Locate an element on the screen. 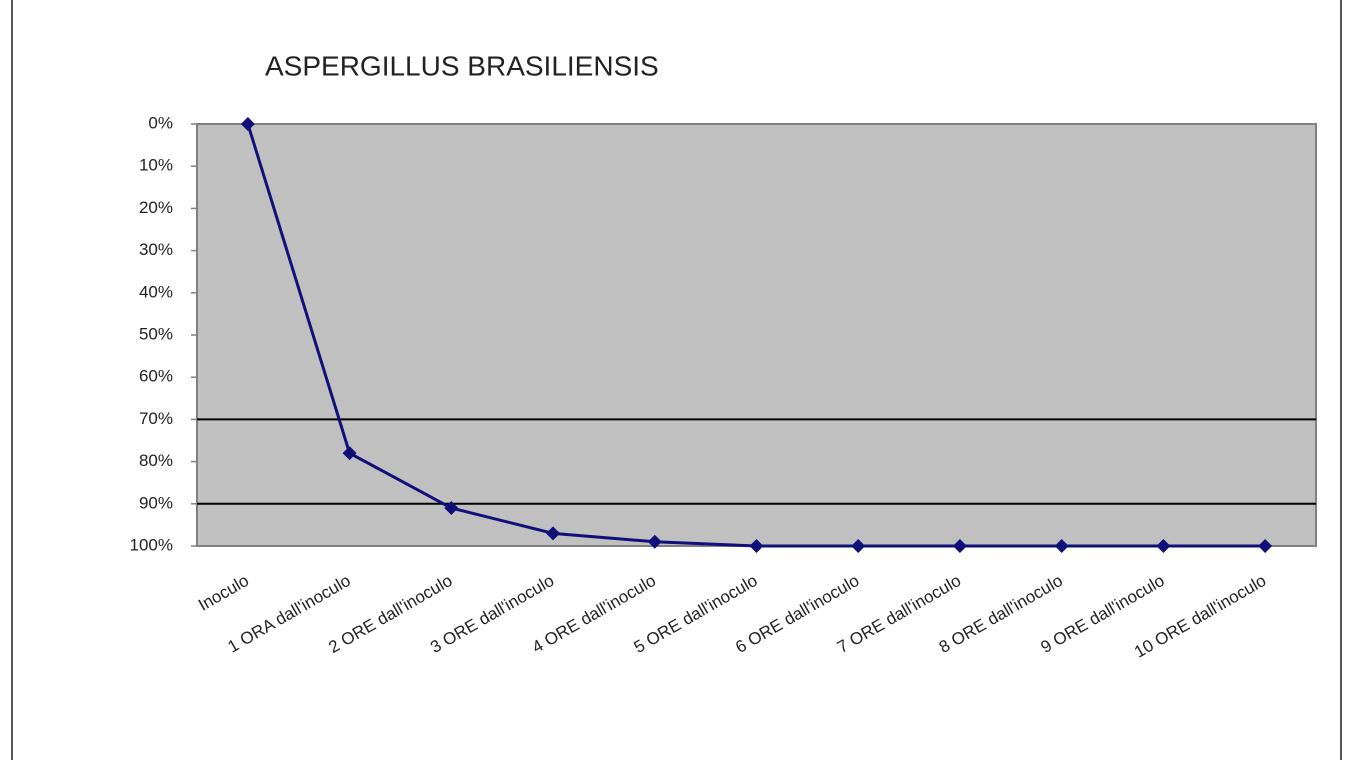  y-tick-label: 10% is located at coordinates (156, 165).